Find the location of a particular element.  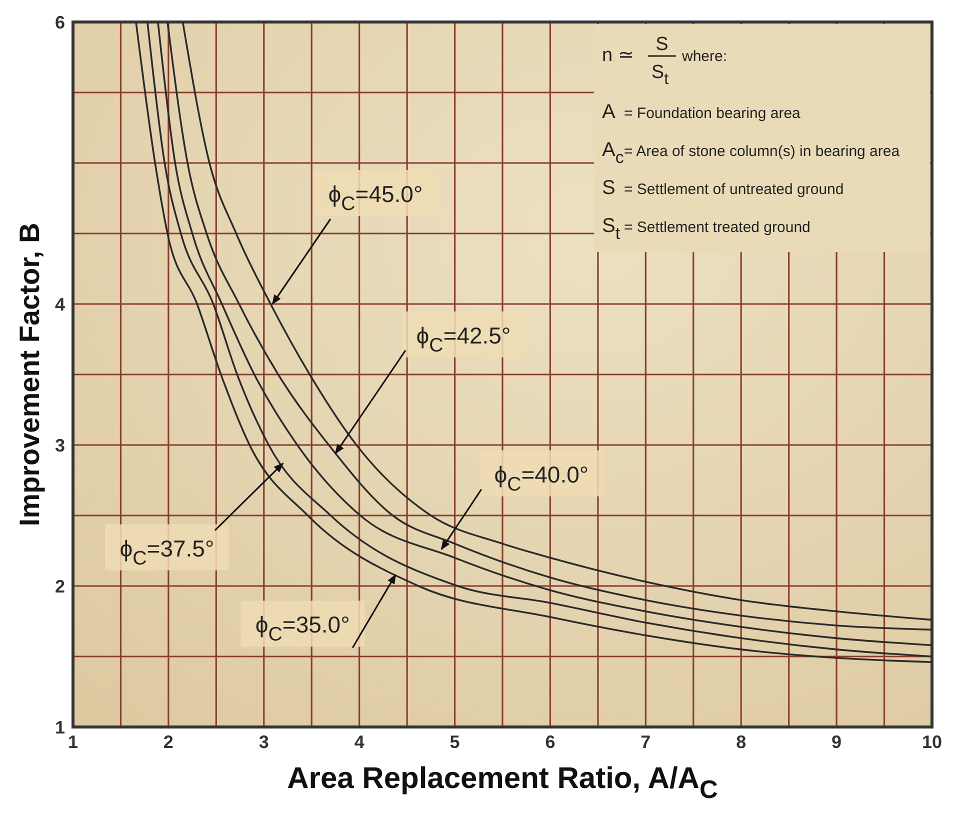

annotation: A$_{c}$ is located at coordinates (613, 153).